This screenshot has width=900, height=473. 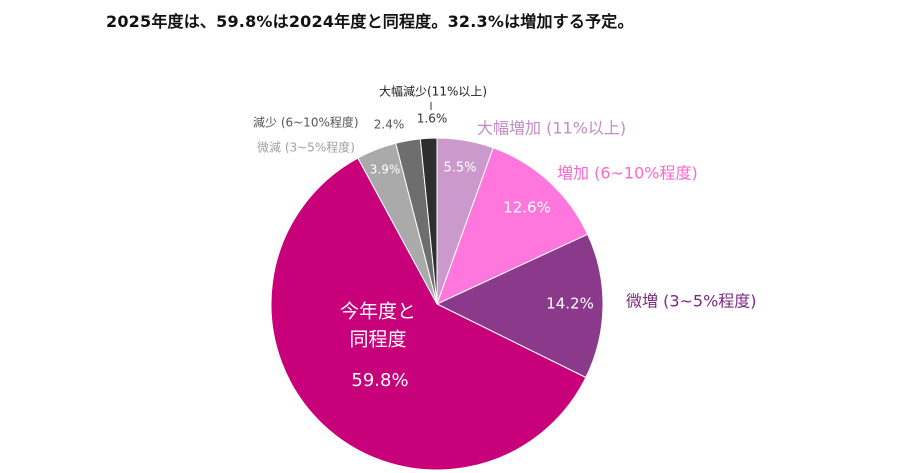 I want to click on slice-name-label-7: 大幅減少(11%以上), so click(x=433, y=91).